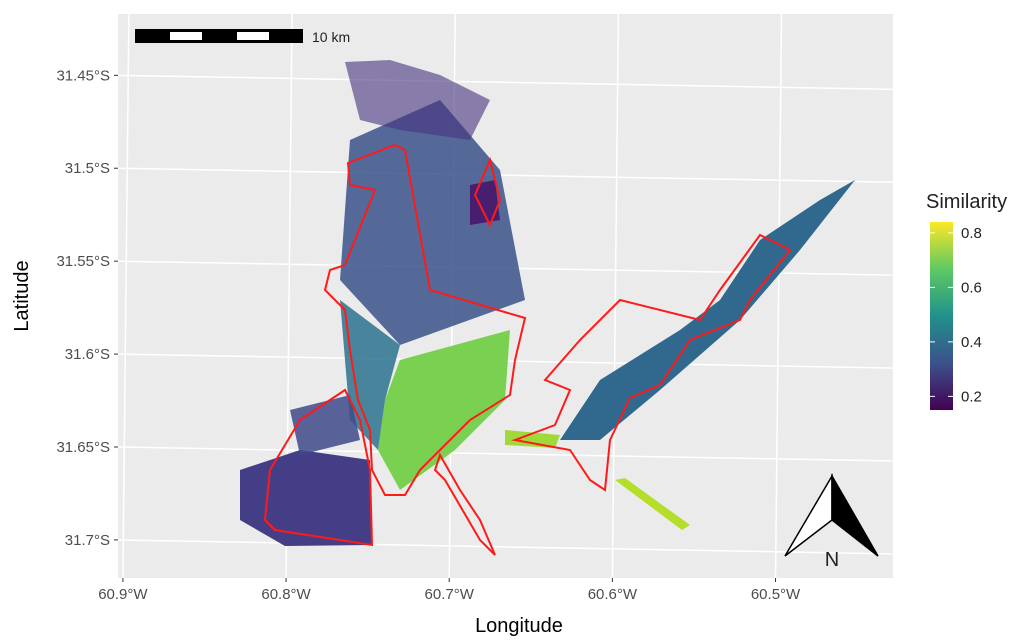  Describe the element at coordinates (123, 594) in the screenshot. I see `x-tick-label: 60.9°W` at that location.